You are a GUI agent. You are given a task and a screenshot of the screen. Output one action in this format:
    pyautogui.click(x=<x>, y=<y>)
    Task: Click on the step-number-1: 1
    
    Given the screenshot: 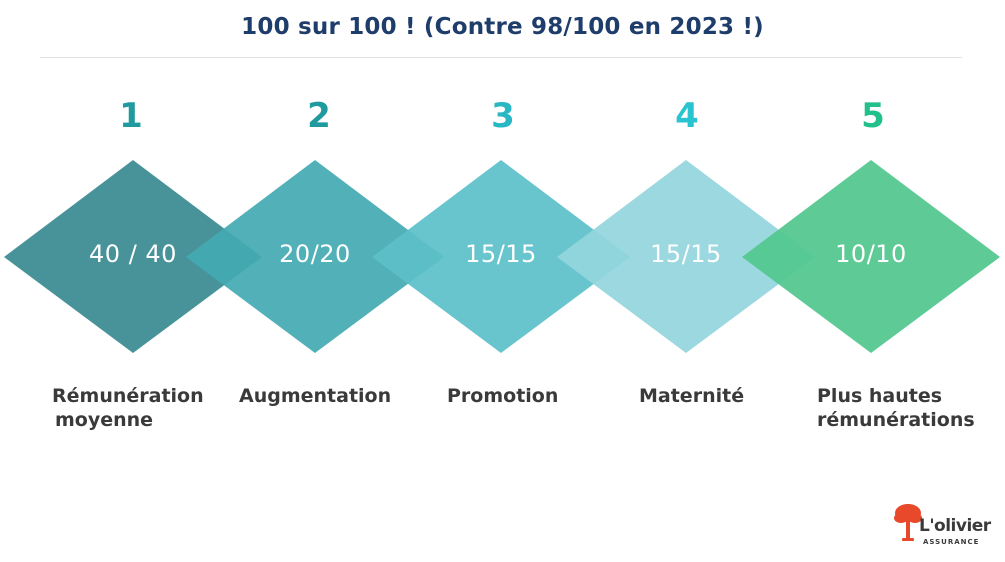 What is the action you would take?
    pyautogui.click(x=131, y=116)
    